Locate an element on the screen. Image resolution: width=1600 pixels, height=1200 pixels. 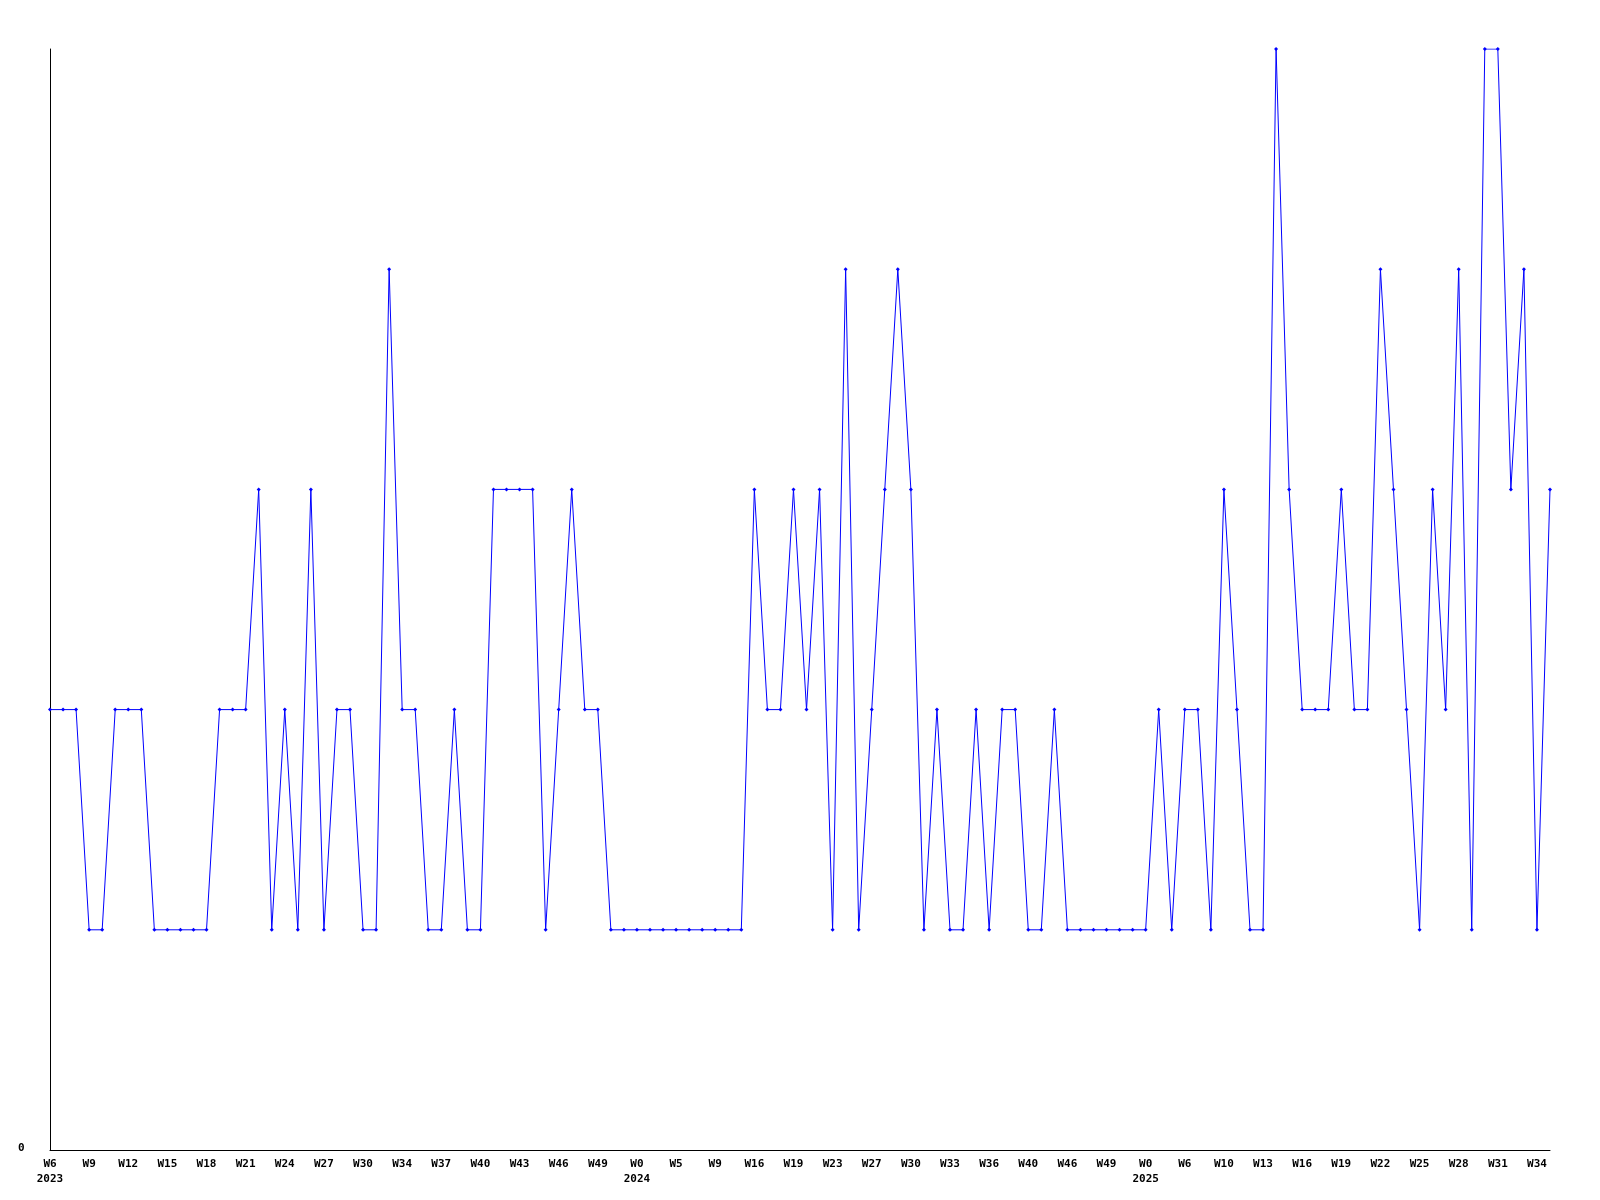
x-tick-label: W6 2023 is located at coordinates (50, 1171).